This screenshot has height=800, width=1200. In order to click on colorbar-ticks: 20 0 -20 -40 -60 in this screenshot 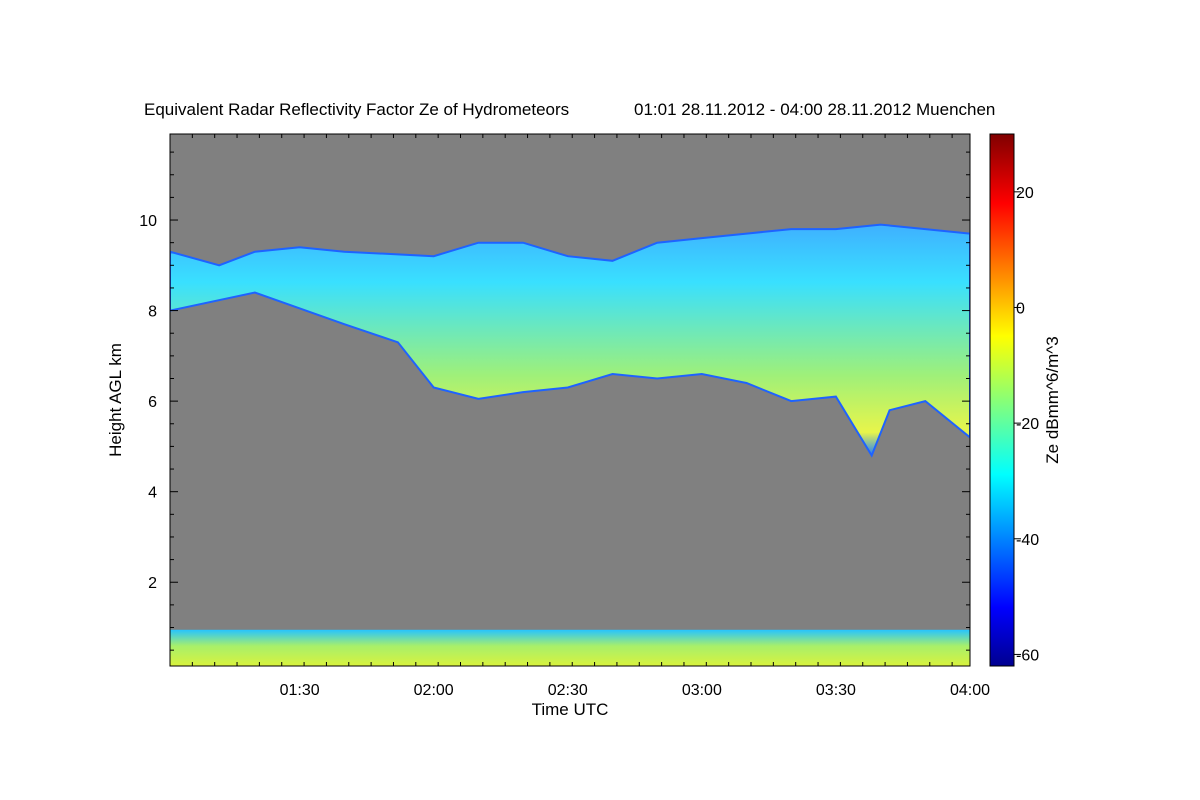, I will do `click(1026, 424)`.